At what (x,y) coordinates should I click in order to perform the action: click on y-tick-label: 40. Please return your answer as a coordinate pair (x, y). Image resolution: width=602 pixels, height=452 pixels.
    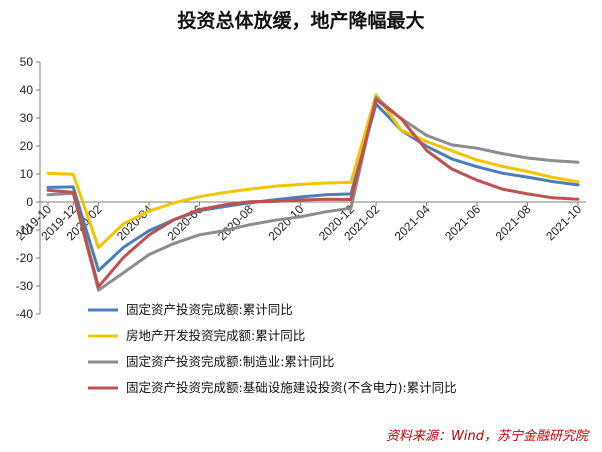
    Looking at the image, I should click on (27, 90).